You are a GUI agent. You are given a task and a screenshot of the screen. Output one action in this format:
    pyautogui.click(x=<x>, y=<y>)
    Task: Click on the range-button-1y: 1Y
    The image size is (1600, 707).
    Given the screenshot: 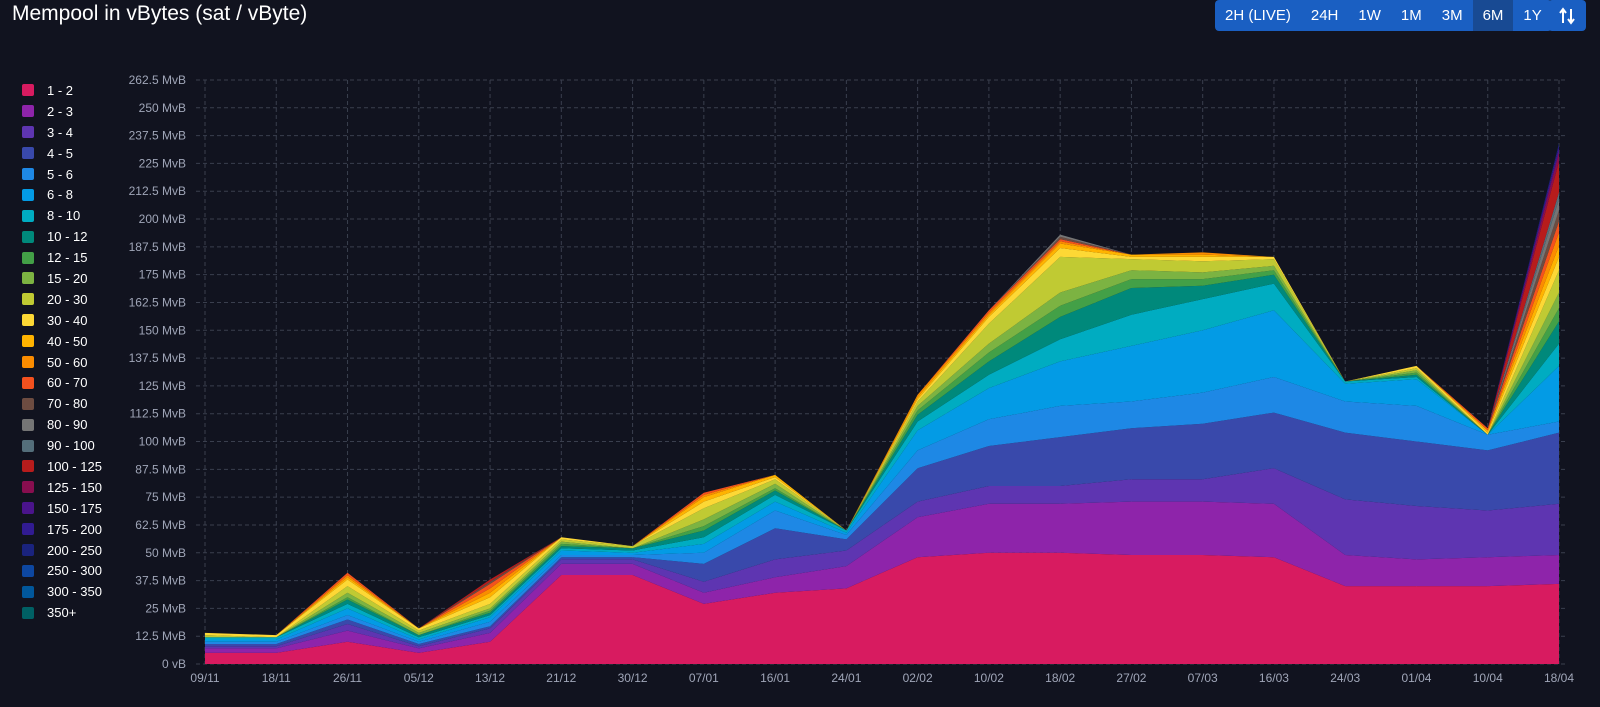 What is the action you would take?
    pyautogui.click(x=1532, y=15)
    